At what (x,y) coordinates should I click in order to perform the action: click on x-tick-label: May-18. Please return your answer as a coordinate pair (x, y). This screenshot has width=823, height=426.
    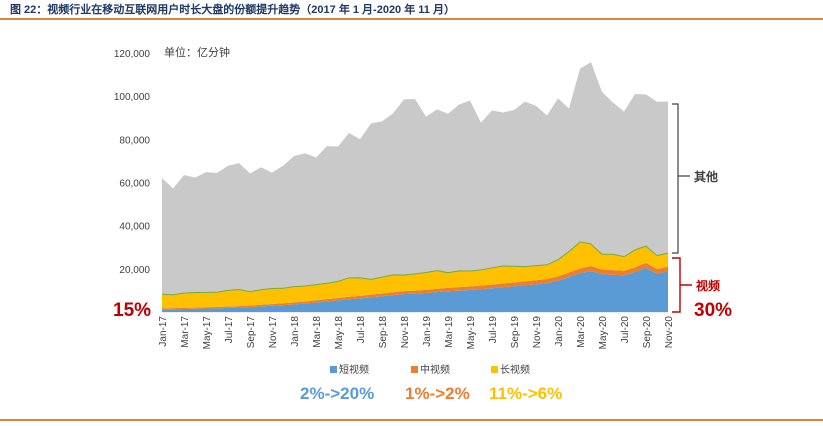
    Looking at the image, I should click on (339, 333).